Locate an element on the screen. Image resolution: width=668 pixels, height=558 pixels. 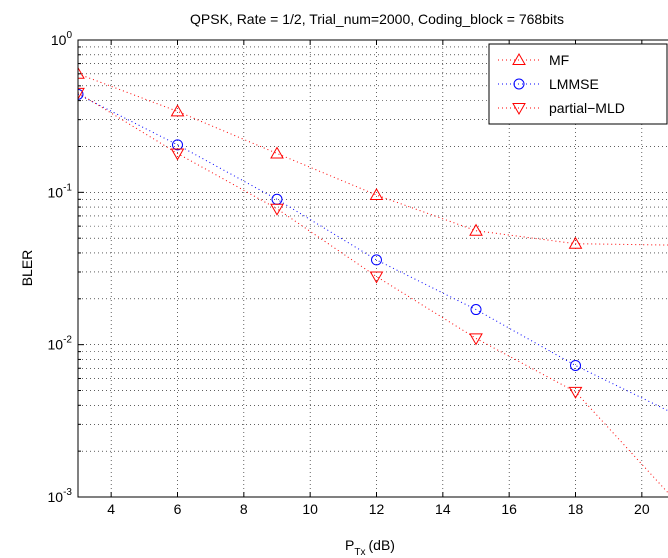
legend-label: LMMSE is located at coordinates (574, 84).